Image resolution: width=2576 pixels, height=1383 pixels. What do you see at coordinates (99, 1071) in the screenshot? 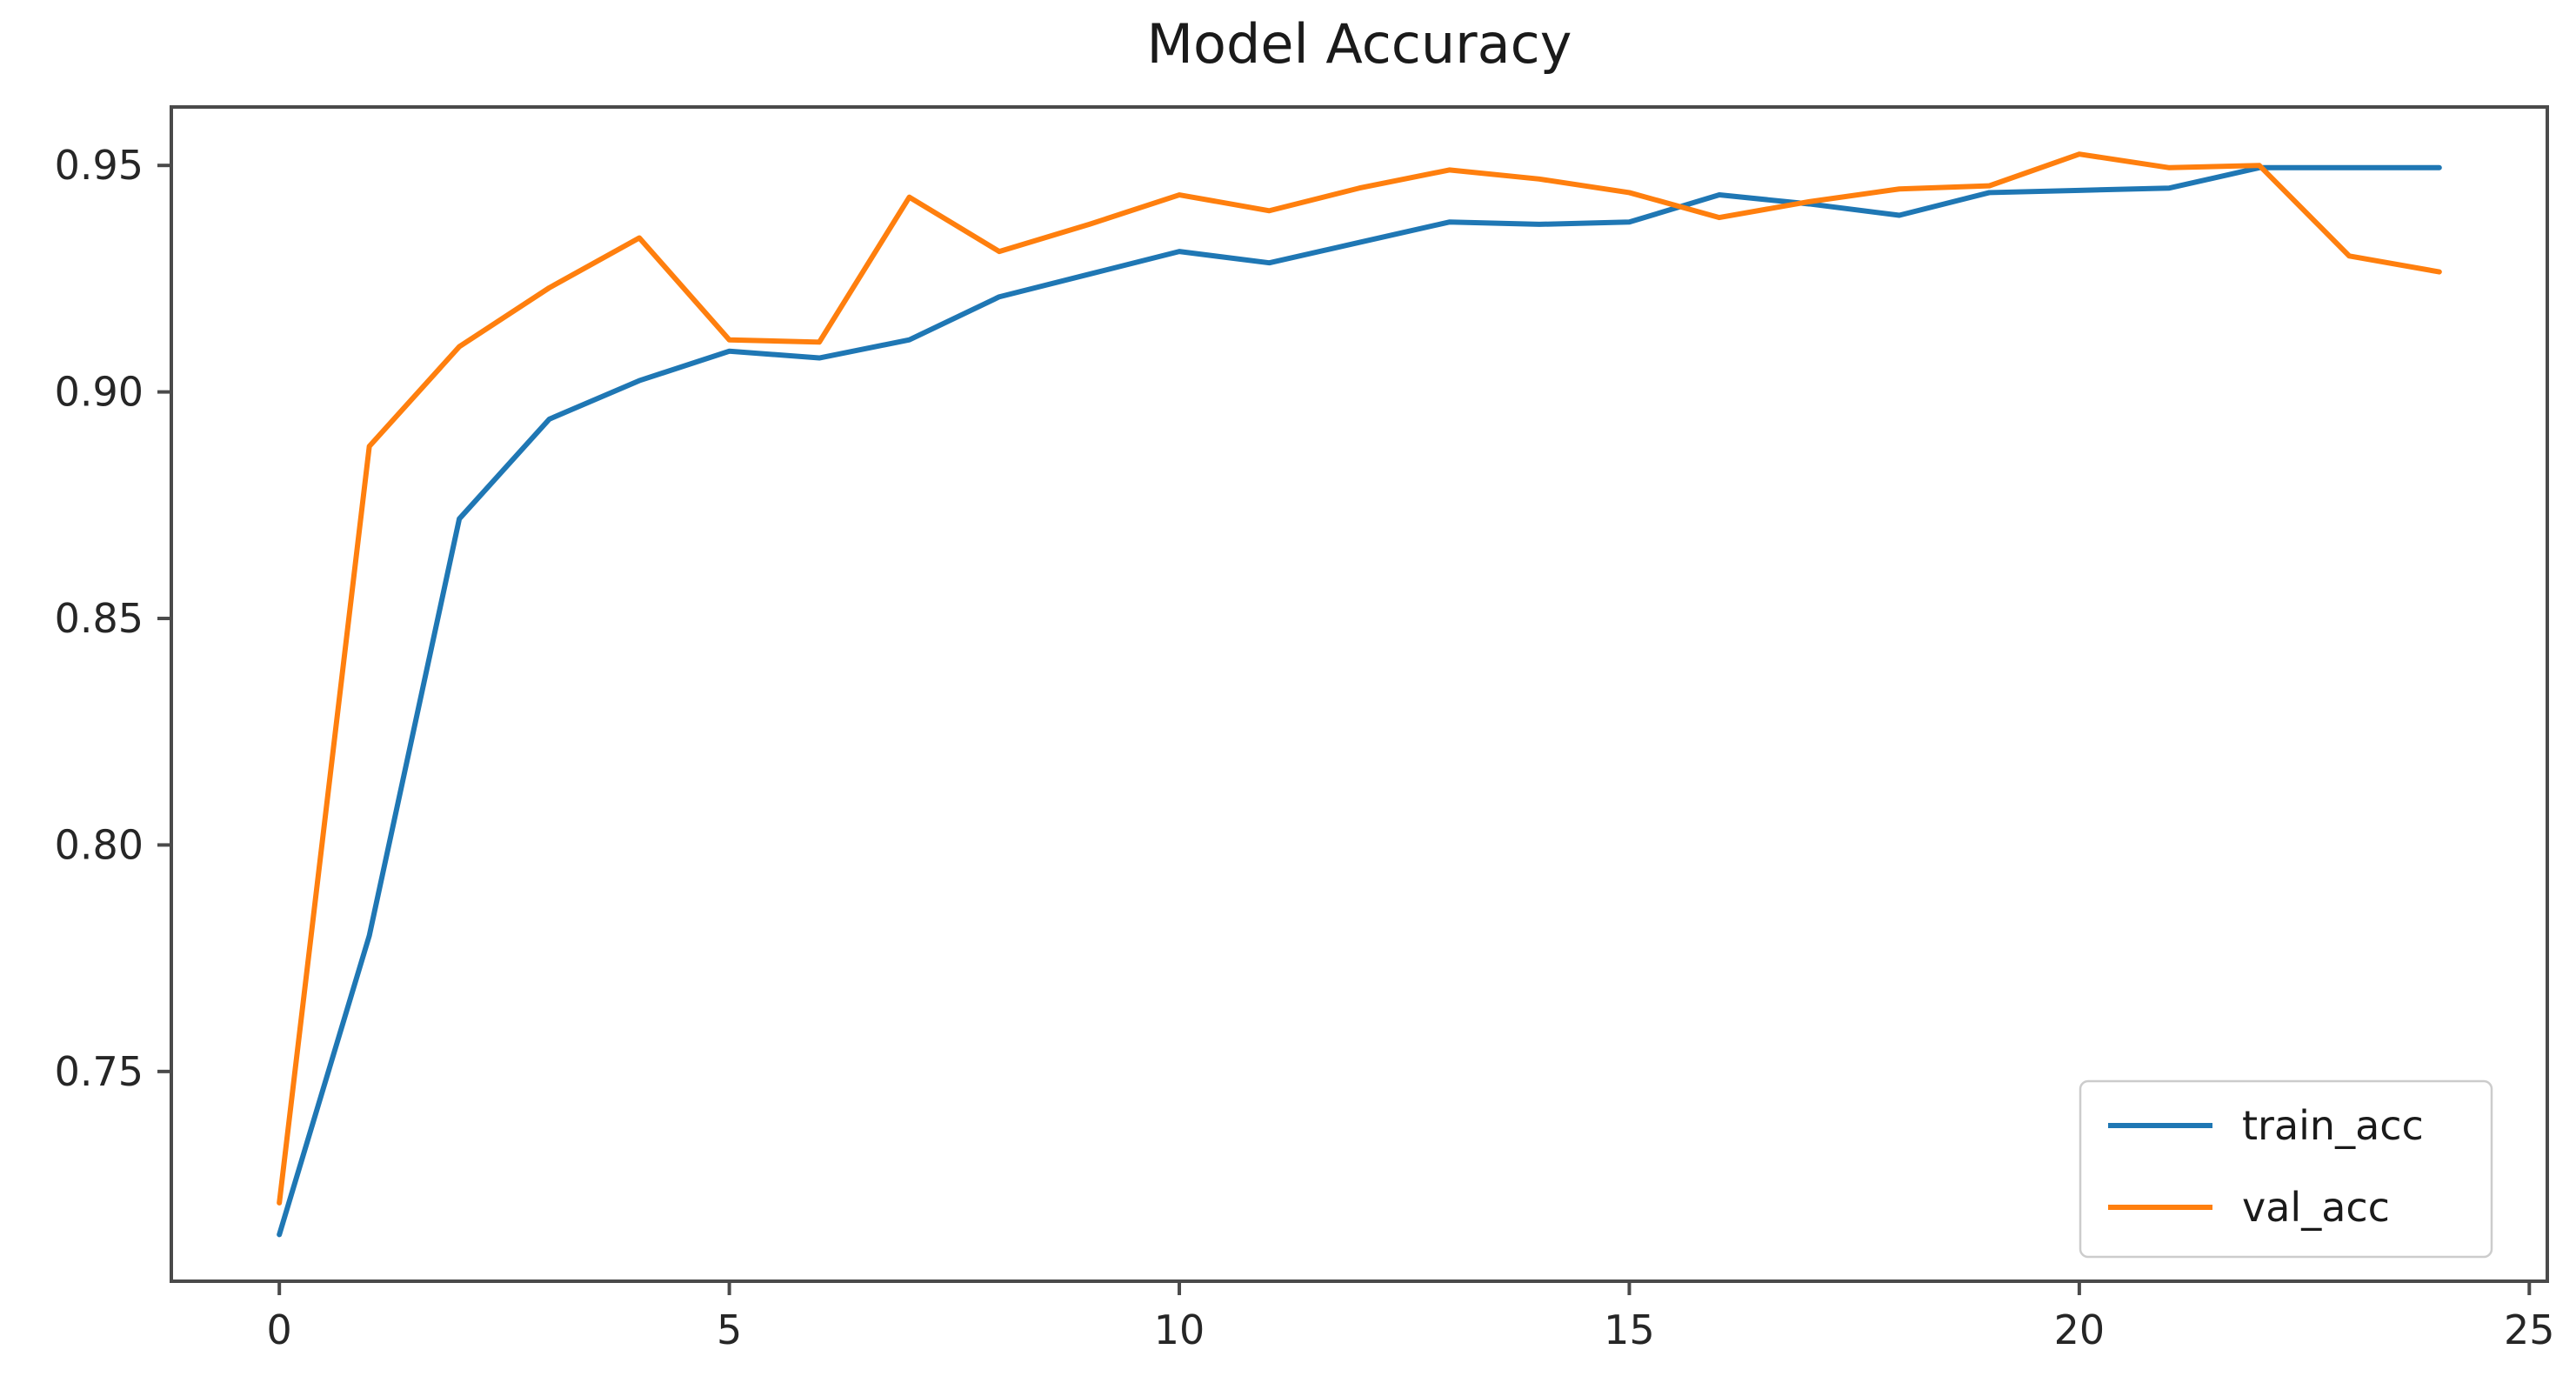
I see `y-tick-label-0.75: 0.75` at bounding box center [99, 1071].